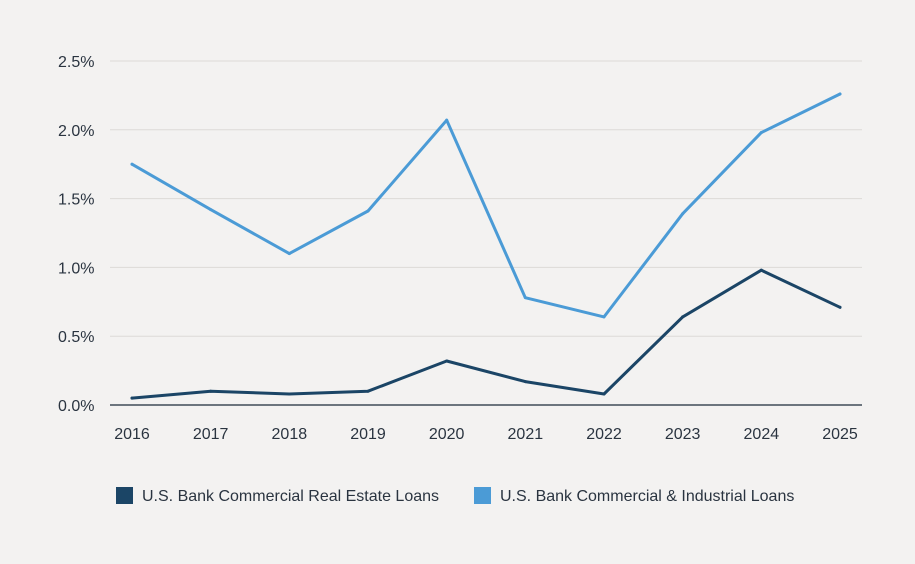 The width and height of the screenshot is (915, 564). What do you see at coordinates (368, 434) in the screenshot?
I see `x-tick-label: 2019` at bounding box center [368, 434].